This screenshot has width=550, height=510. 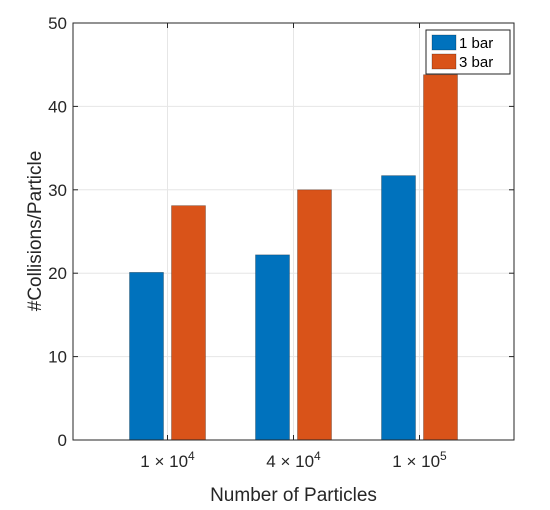 I want to click on y-tick-label: 30, so click(x=57, y=190).